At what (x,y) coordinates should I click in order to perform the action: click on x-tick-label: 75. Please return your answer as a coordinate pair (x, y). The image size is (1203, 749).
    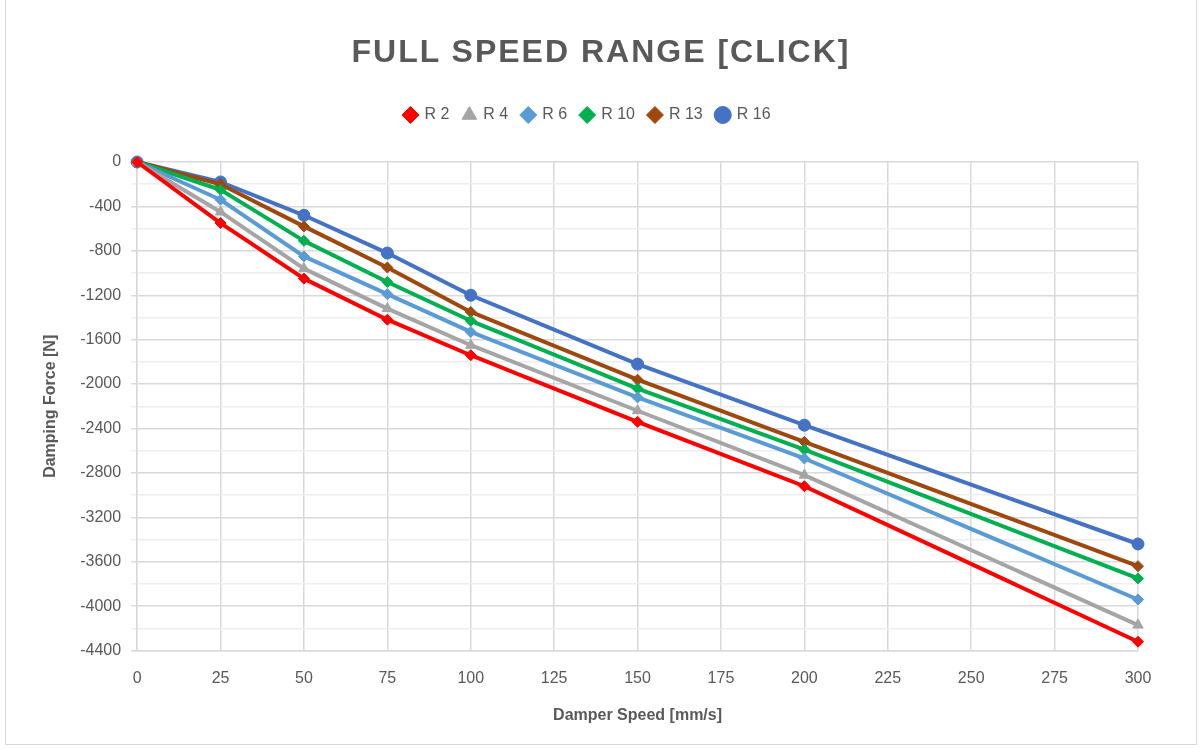
    Looking at the image, I should click on (387, 677).